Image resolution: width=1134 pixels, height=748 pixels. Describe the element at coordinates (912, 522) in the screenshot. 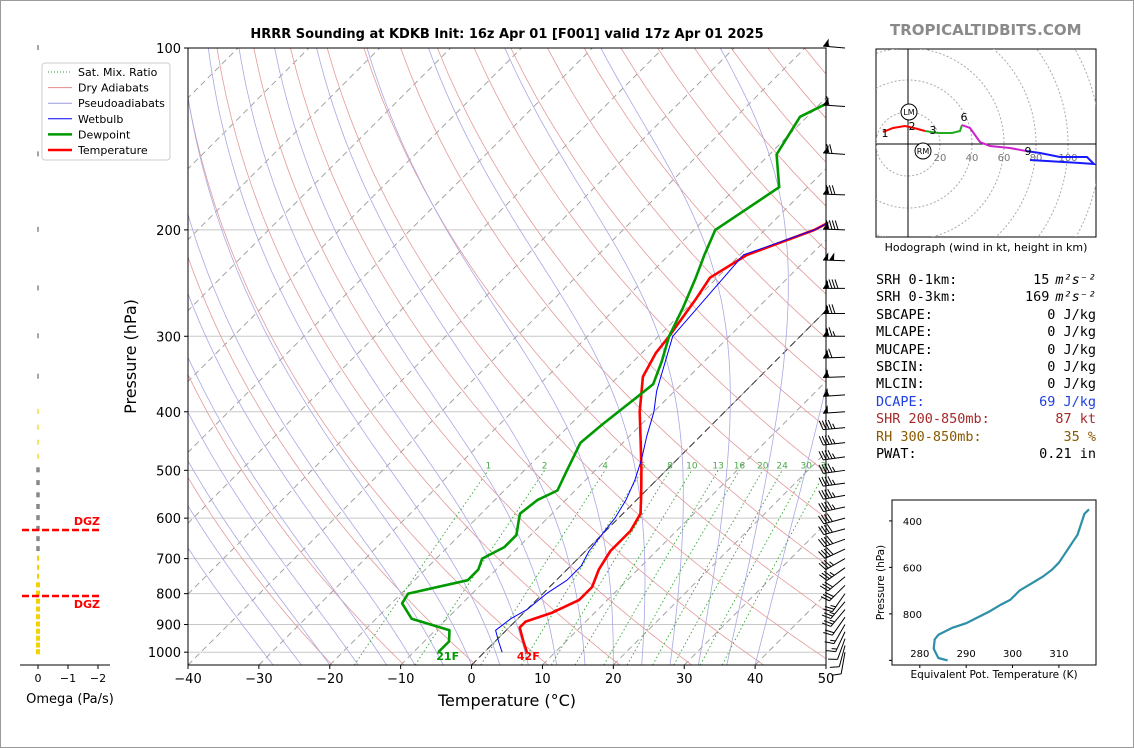

I see `theta-e-y-tick-label: 400` at that location.